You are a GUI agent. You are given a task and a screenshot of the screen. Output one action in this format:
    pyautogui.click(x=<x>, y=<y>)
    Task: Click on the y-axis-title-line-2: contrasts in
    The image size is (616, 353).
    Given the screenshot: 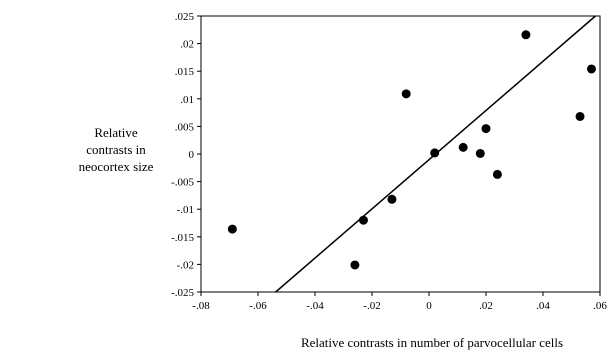 What is the action you would take?
    pyautogui.click(x=116, y=149)
    